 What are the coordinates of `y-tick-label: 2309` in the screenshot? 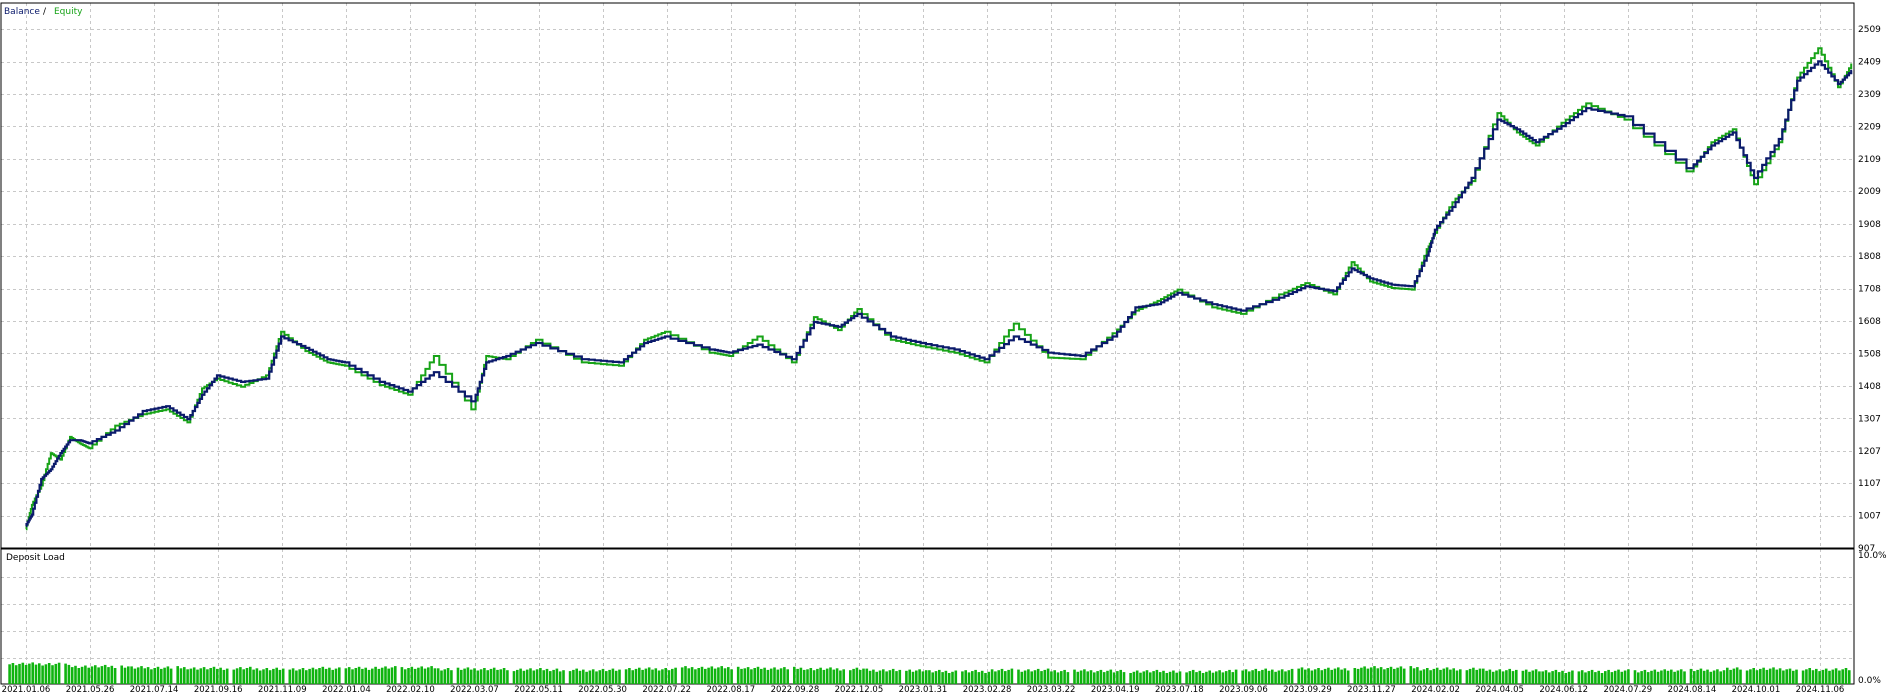 It's located at (1869, 95).